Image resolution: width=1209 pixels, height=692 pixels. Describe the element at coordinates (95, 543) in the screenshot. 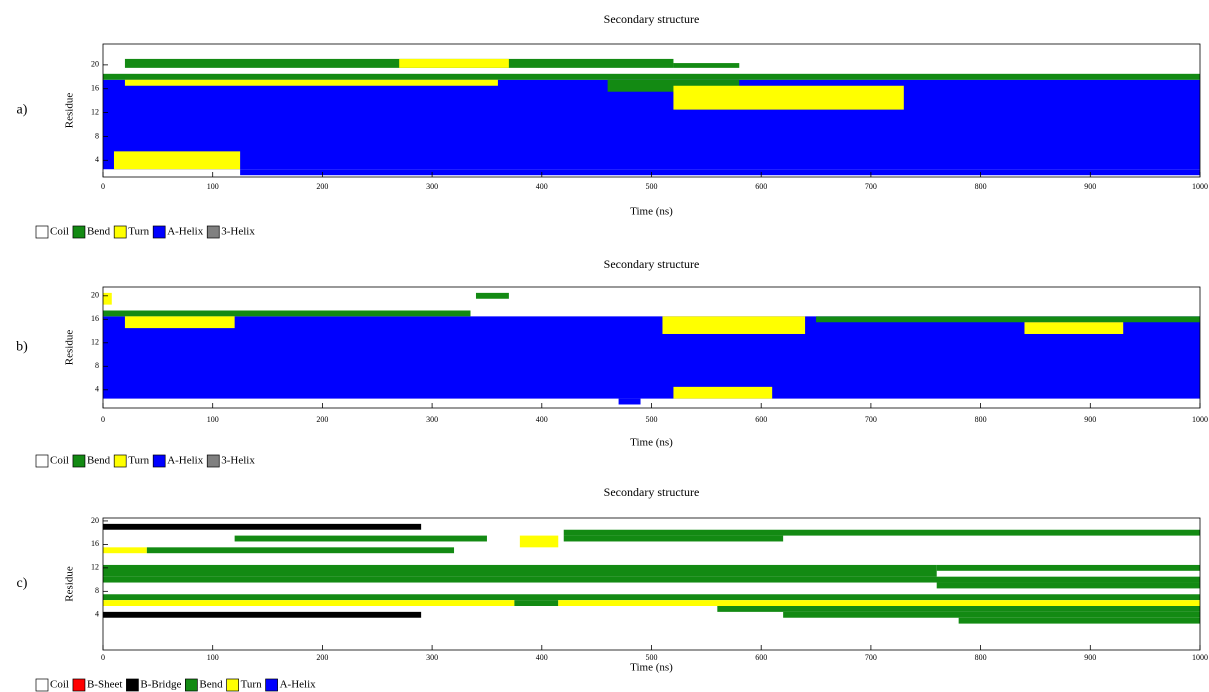

I see `y-tick-label: 16` at that location.